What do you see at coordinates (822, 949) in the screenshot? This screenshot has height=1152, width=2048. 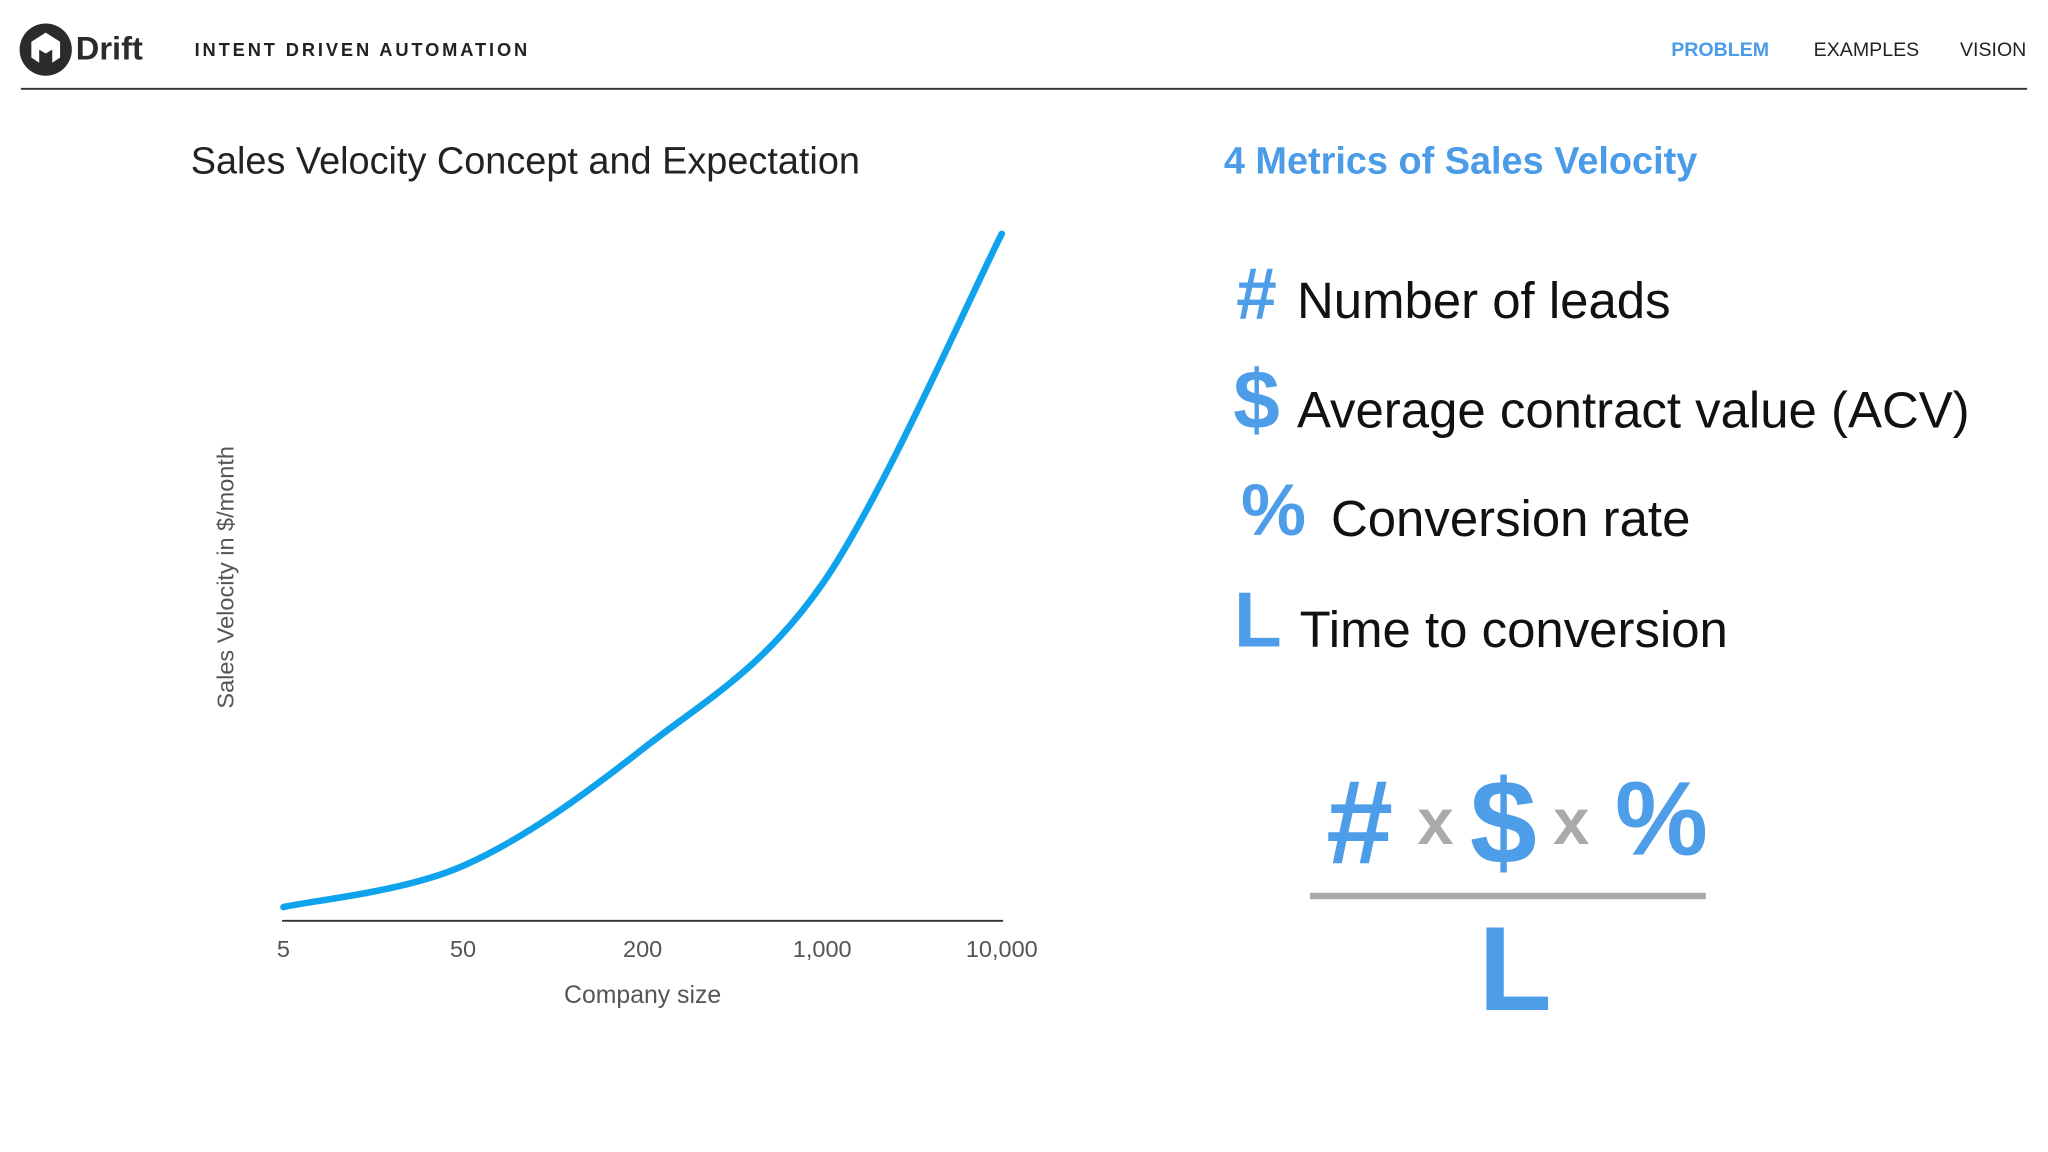 I see `x-tick-label: 1,000` at bounding box center [822, 949].